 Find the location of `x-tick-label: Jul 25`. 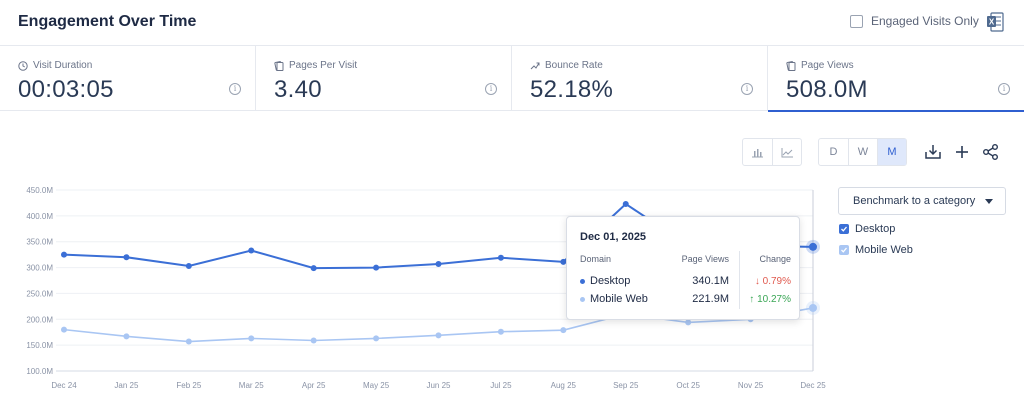

x-tick-label: Jul 25 is located at coordinates (501, 385).